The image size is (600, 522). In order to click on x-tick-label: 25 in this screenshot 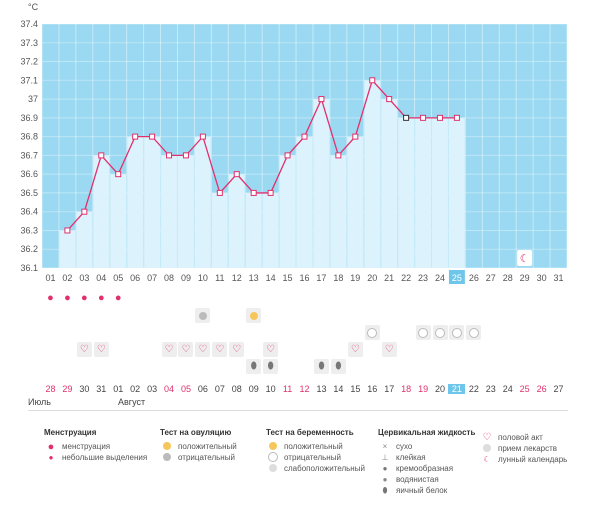, I will do `click(457, 278)`.